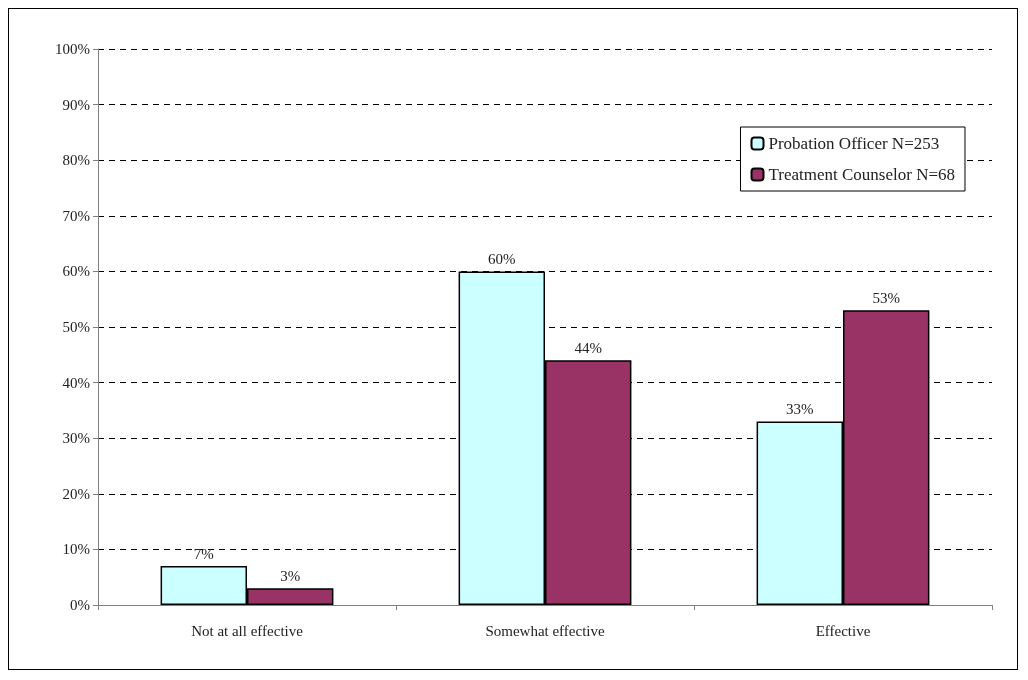 The image size is (1028, 680). I want to click on data-label: 53%, so click(886, 297).